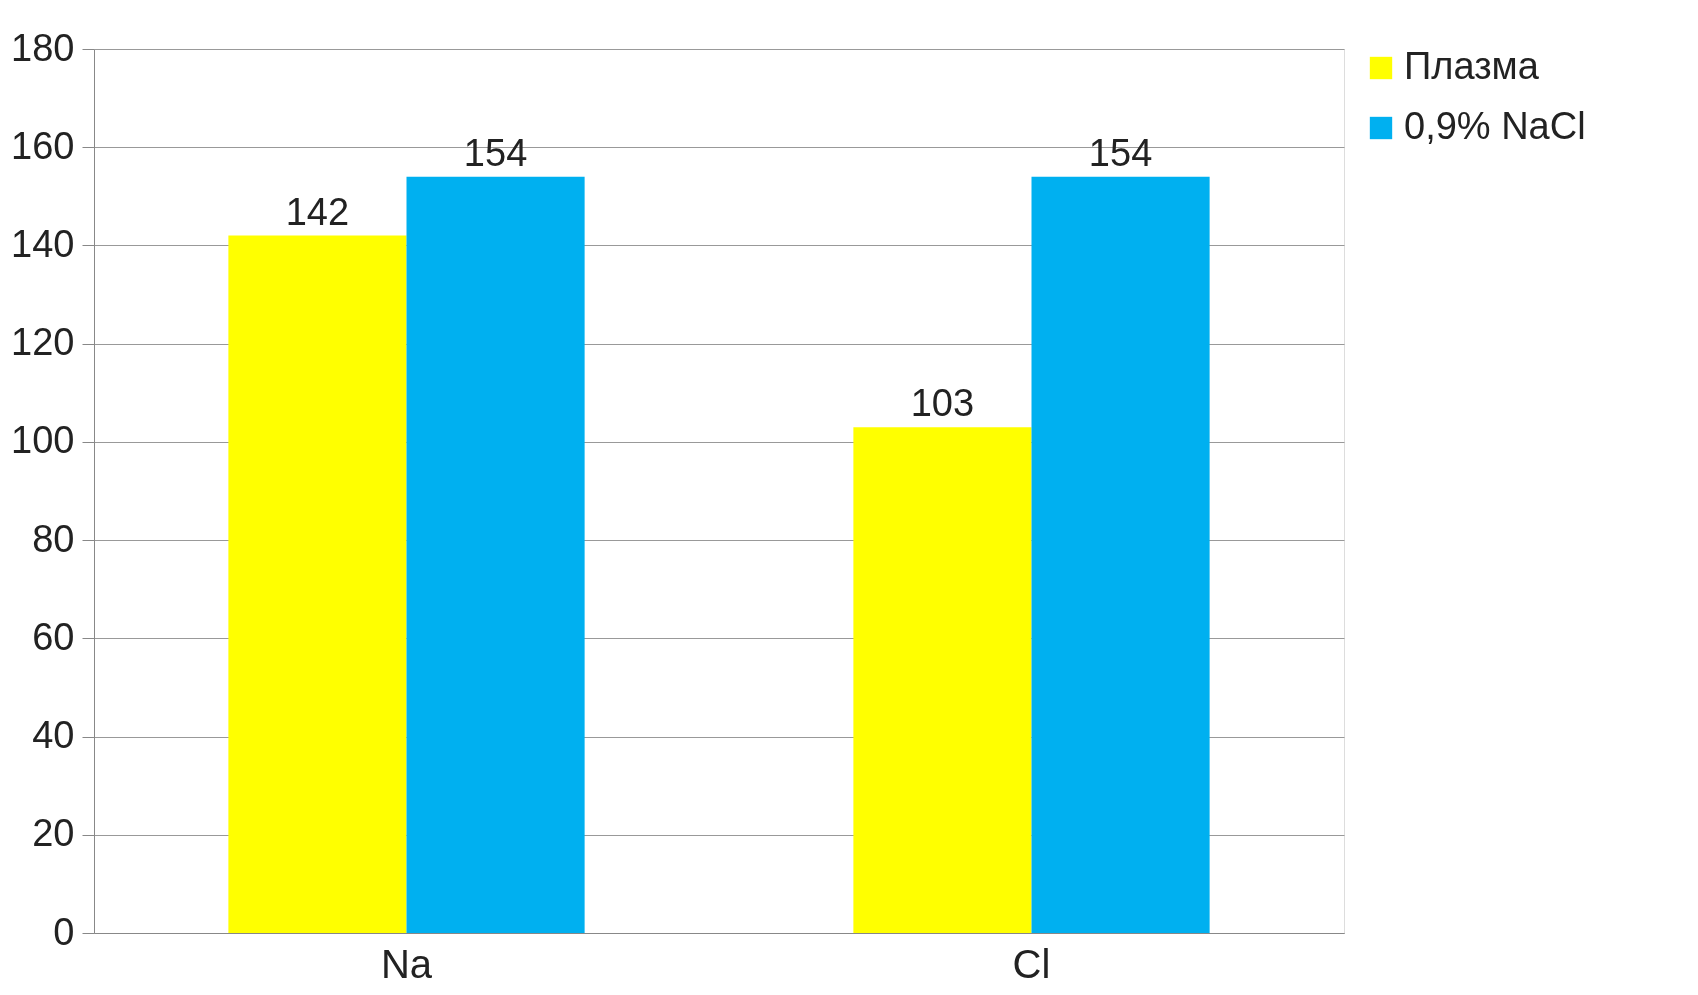 Image resolution: width=1698 pixels, height=995 pixels. What do you see at coordinates (43, 47) in the screenshot?
I see `y-tick-label: 180` at bounding box center [43, 47].